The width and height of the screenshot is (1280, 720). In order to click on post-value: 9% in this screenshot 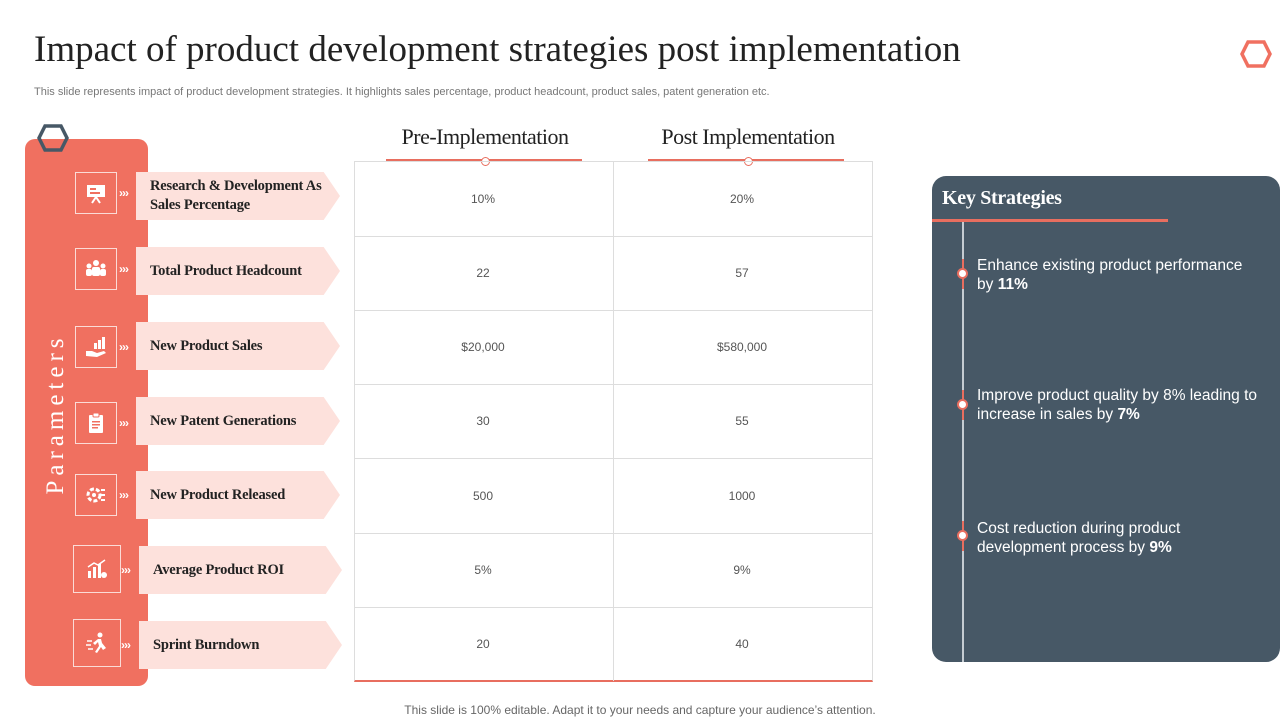, I will do `click(742, 570)`.